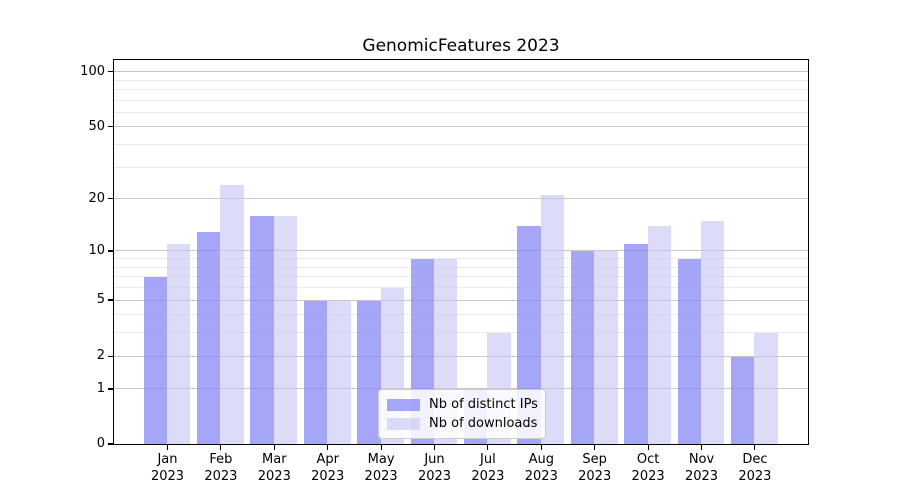  I want to click on x-tick-label-jan: Jan 2023, so click(168, 468).